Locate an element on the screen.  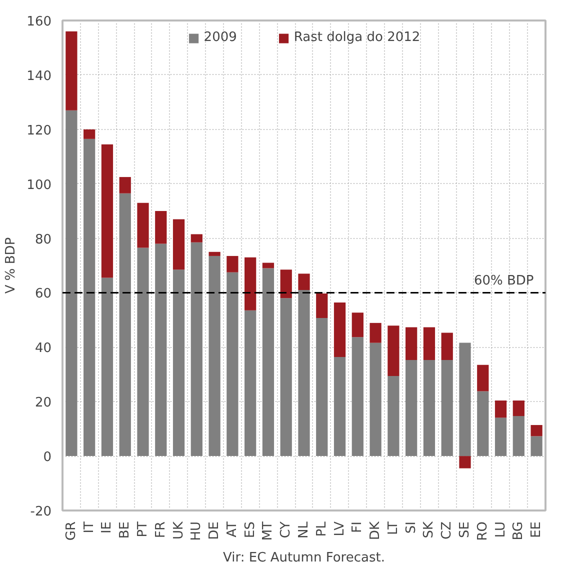
y-tick-label: 20 is located at coordinates (43, 403).